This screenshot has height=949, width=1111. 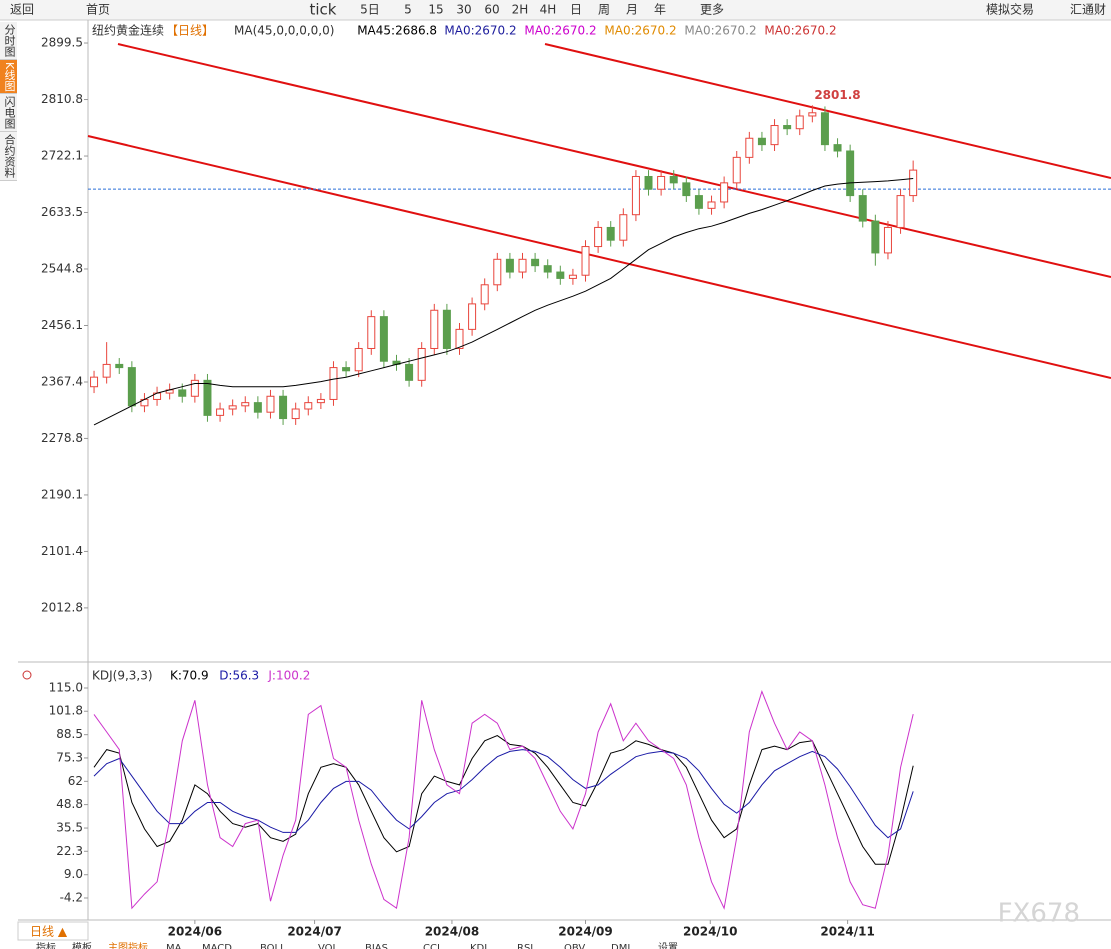 I want to click on sidebar-tab: 合约资料, so click(x=8, y=157).